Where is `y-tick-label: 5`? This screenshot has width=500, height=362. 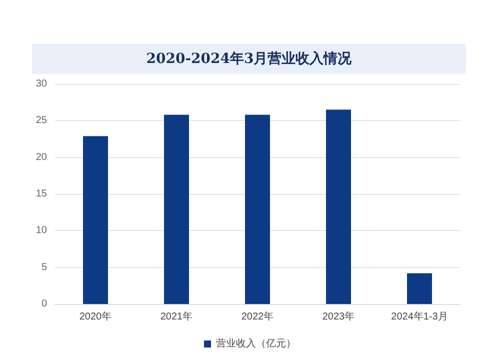 y-tick-label: 5 is located at coordinates (44, 267).